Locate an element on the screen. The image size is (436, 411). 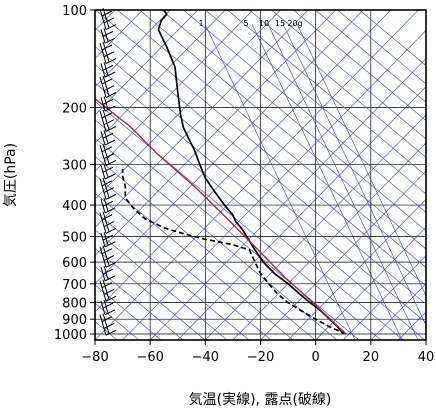
y-tick-label: 500 is located at coordinates (74, 237).